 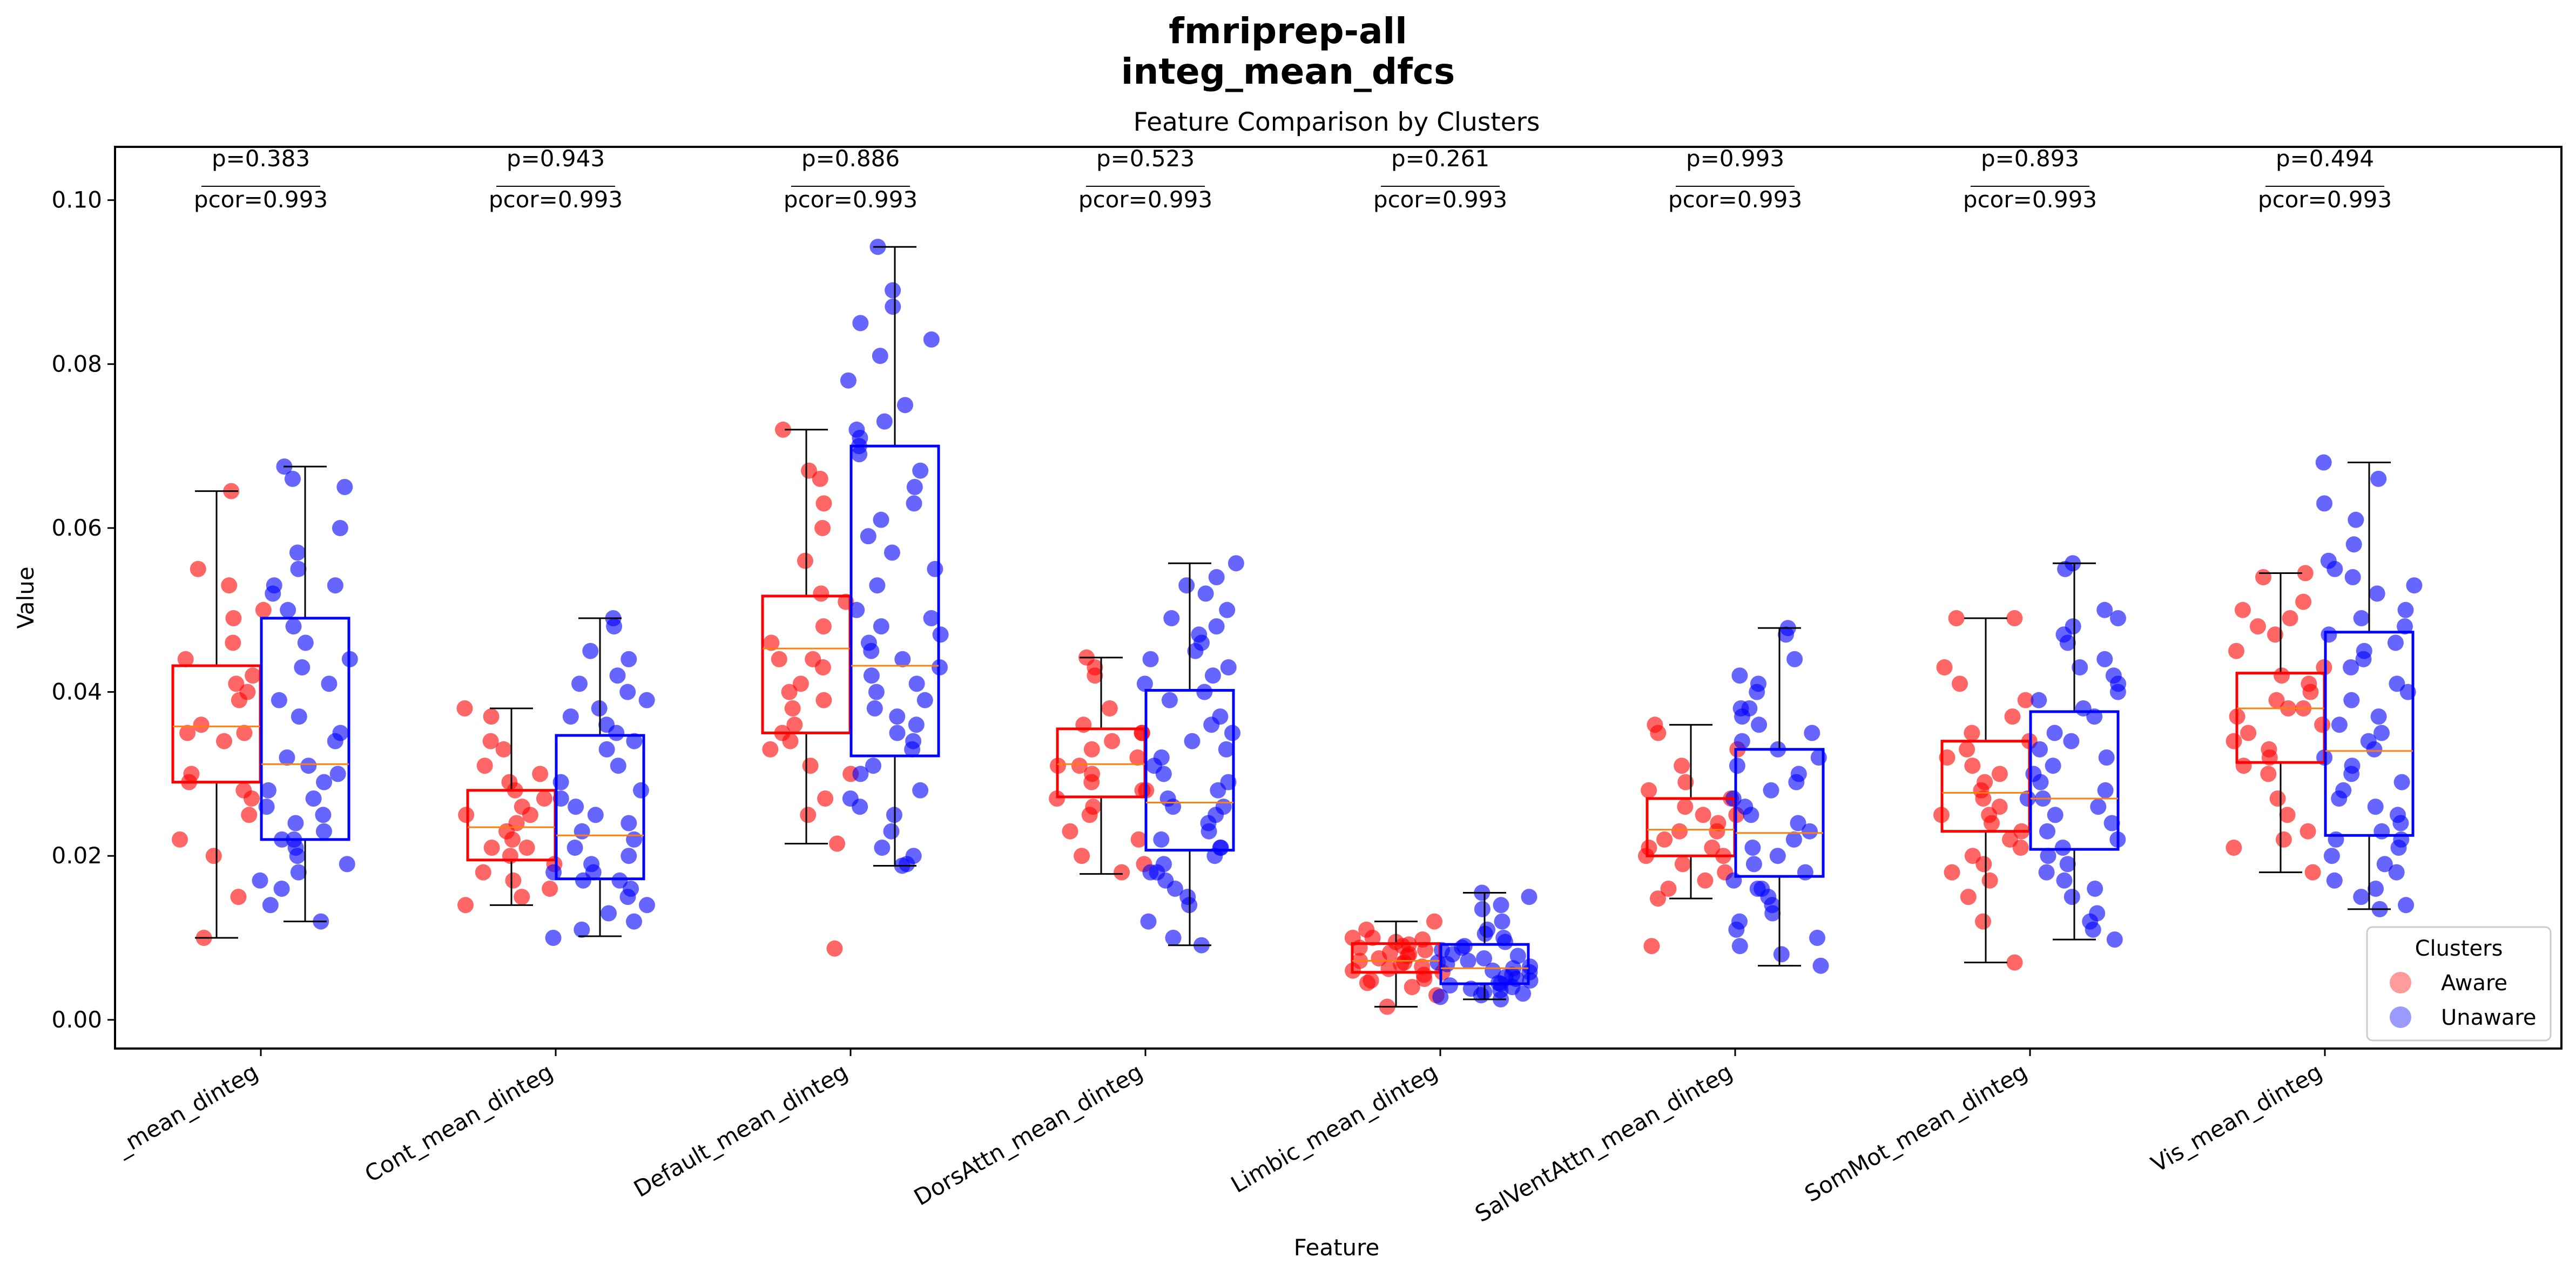 I want to click on p-value-label: p=0.383, so click(x=261, y=158).